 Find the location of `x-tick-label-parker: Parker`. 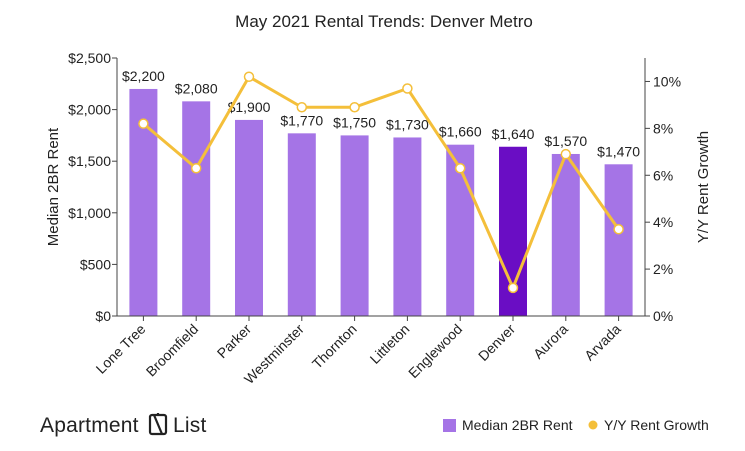

x-tick-label-parker: Parker is located at coordinates (234, 341).